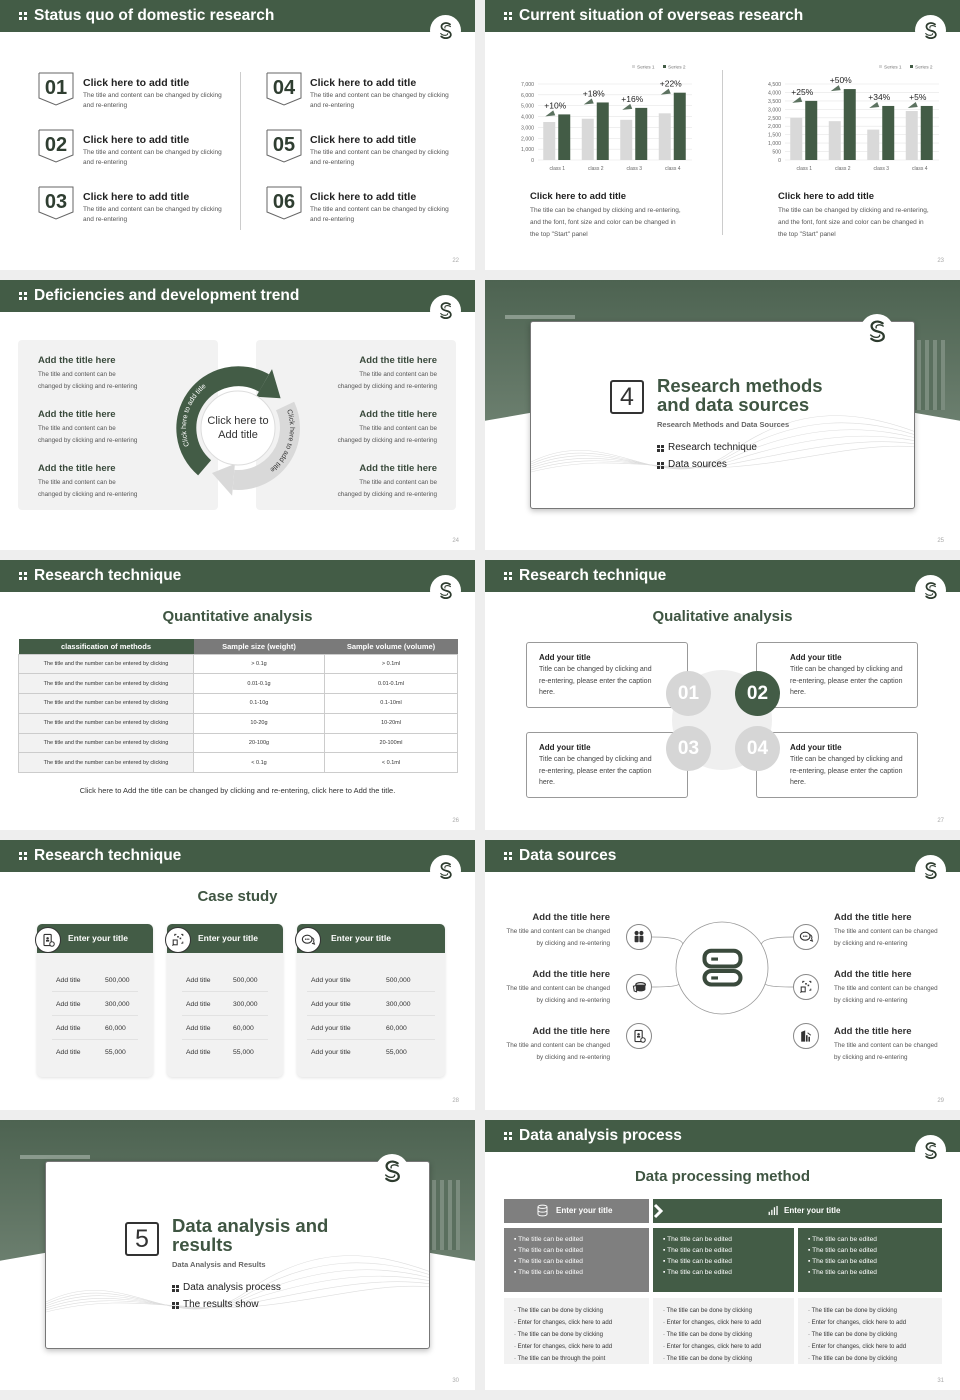 The width and height of the screenshot is (960, 1400). What do you see at coordinates (259, 743) in the screenshot?
I see `table-cell: 20-100g` at bounding box center [259, 743].